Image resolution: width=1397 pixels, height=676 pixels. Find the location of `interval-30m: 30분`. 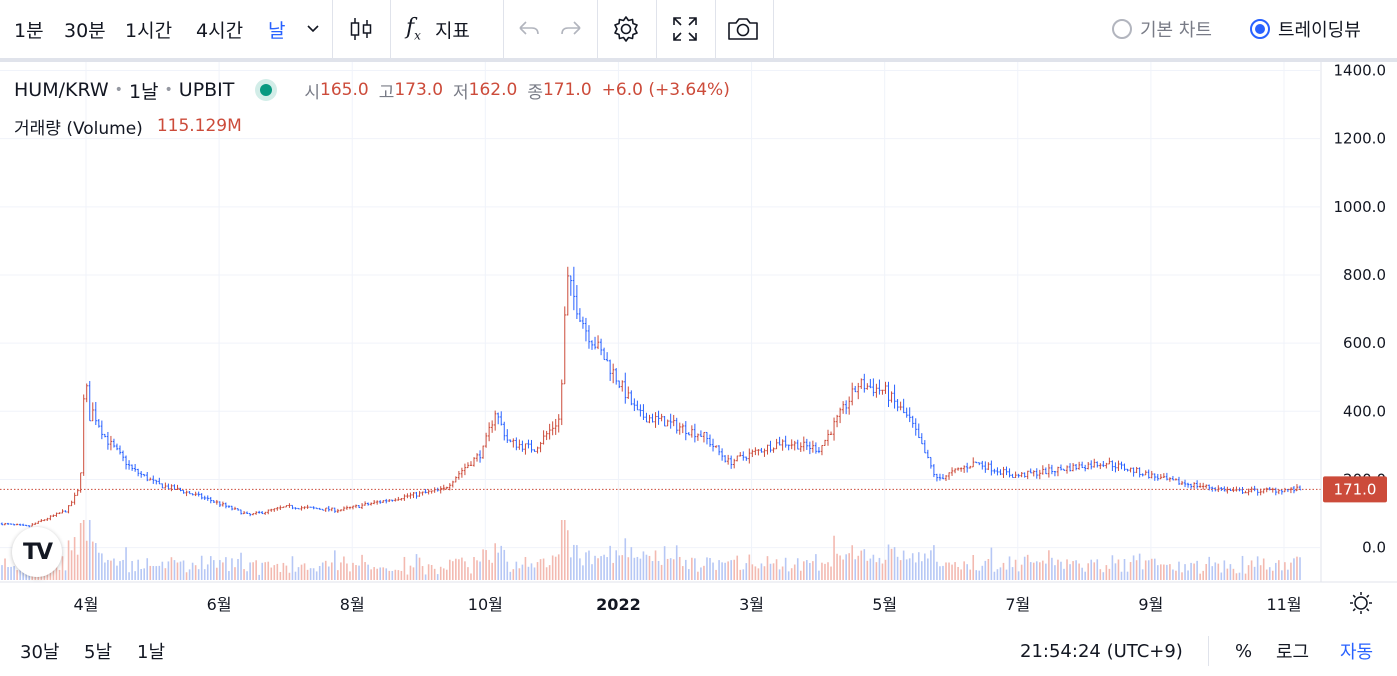

interval-30m: 30분 is located at coordinates (85, 30).